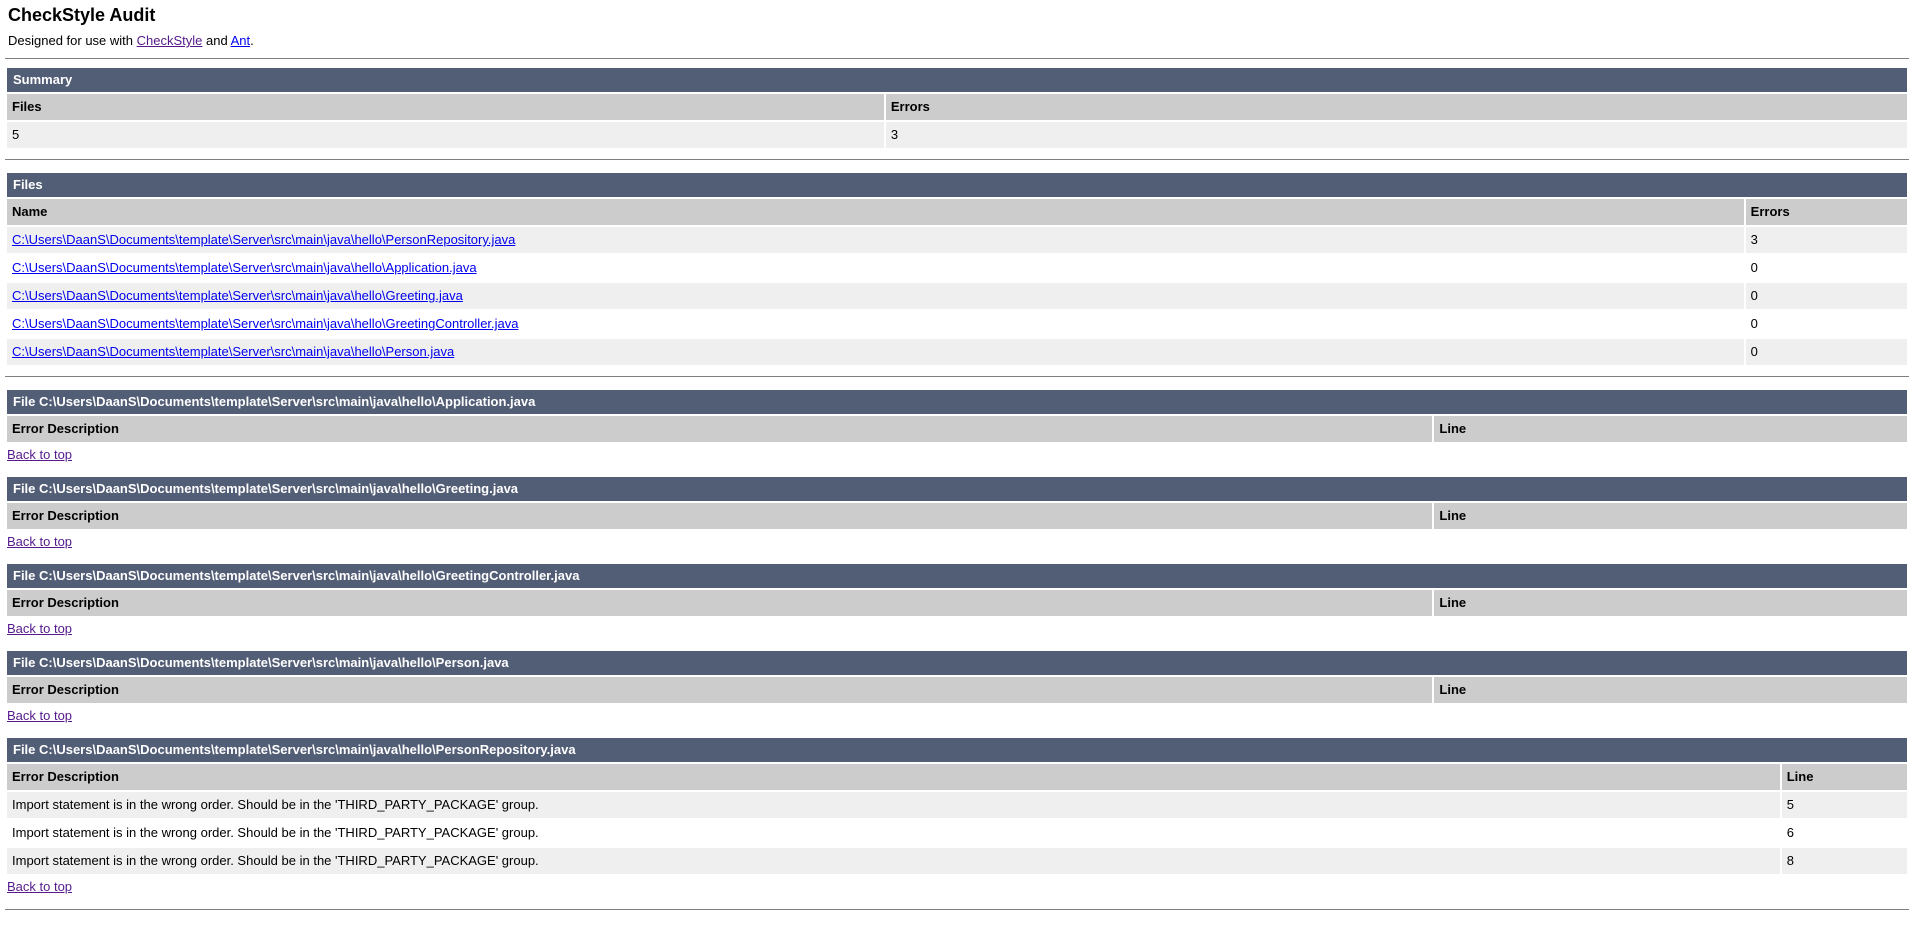 Image resolution: width=1918 pixels, height=950 pixels. Describe the element at coordinates (445, 135) in the screenshot. I see `summary-files-count: 5` at that location.